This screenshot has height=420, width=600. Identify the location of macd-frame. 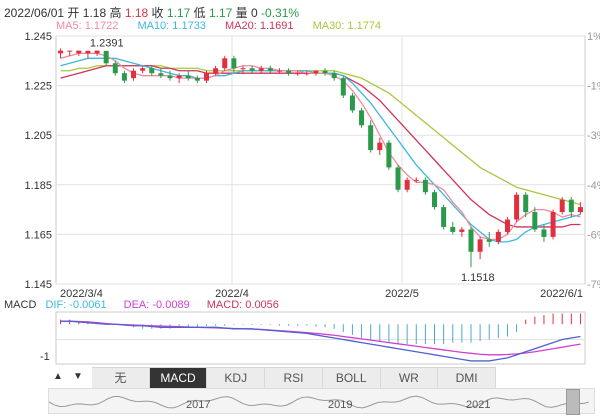
(320, 338).